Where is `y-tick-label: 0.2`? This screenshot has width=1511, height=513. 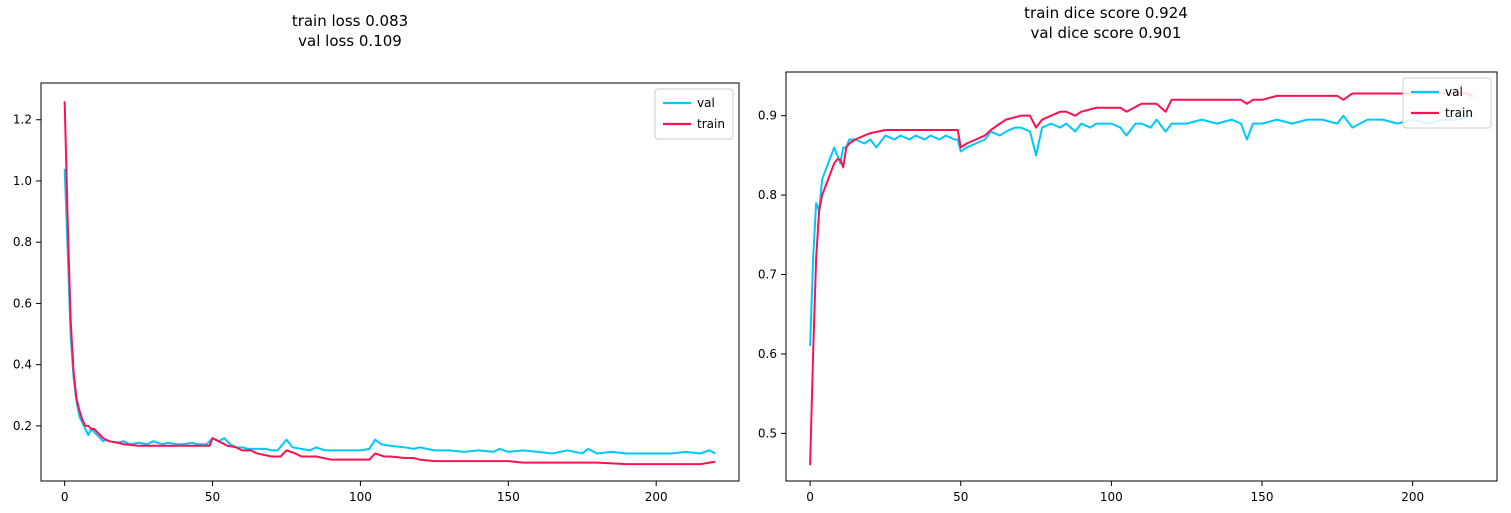
y-tick-label: 0.2 is located at coordinates (22, 426).